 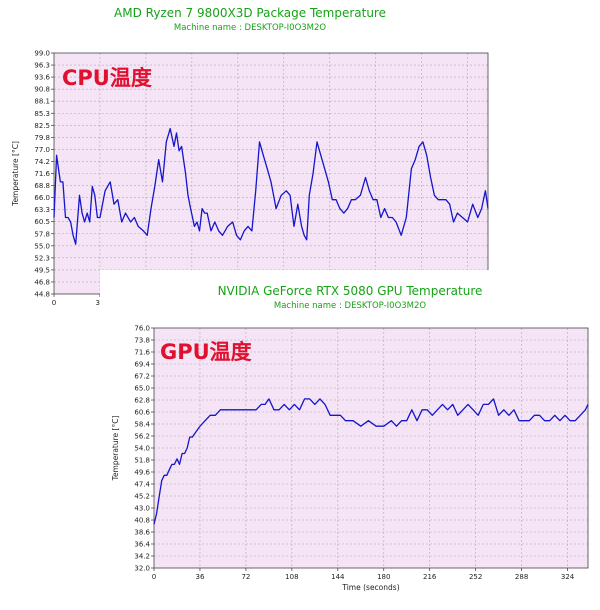 What do you see at coordinates (568, 577) in the screenshot?
I see `x-tick-label: 324` at bounding box center [568, 577].